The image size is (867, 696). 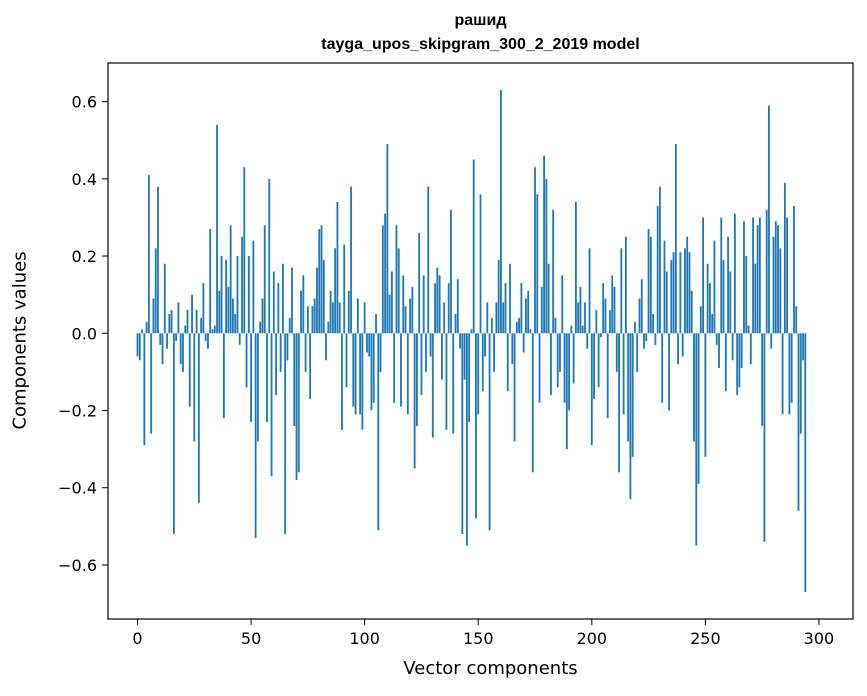 I want to click on x-tick-label-0: 0, so click(x=137, y=638).